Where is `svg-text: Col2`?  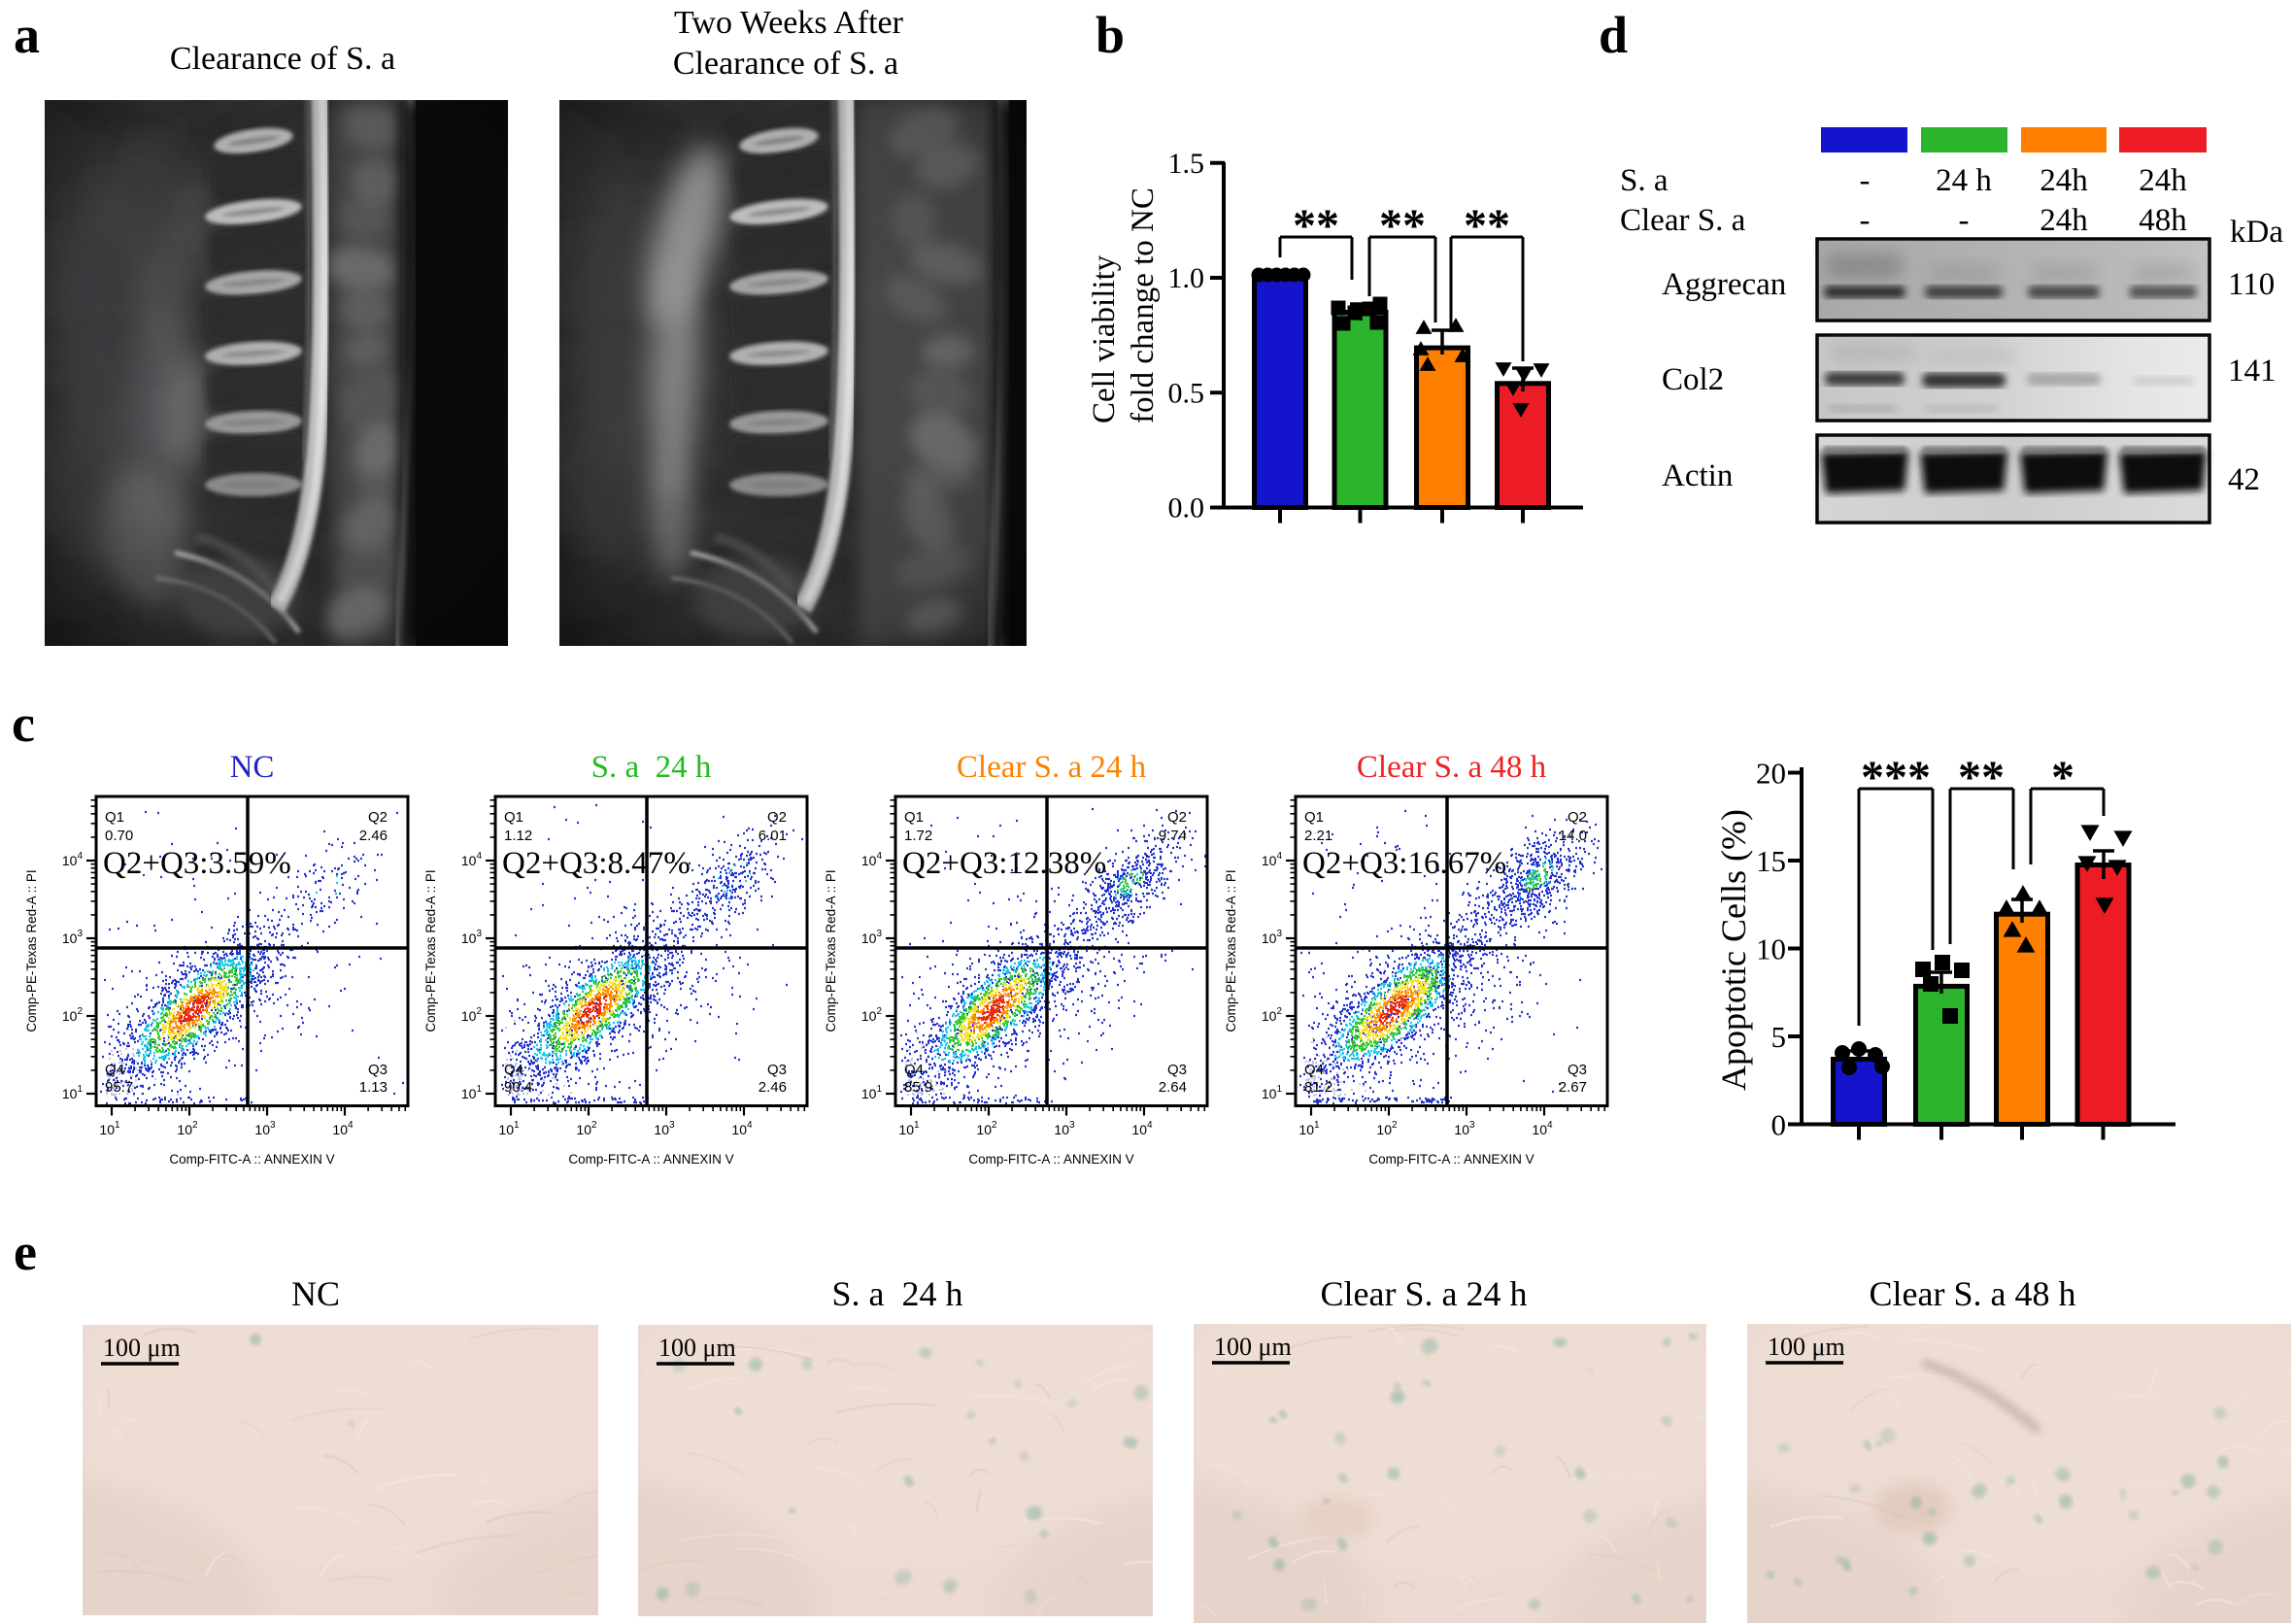
svg-text: Col2 is located at coordinates (1693, 379).